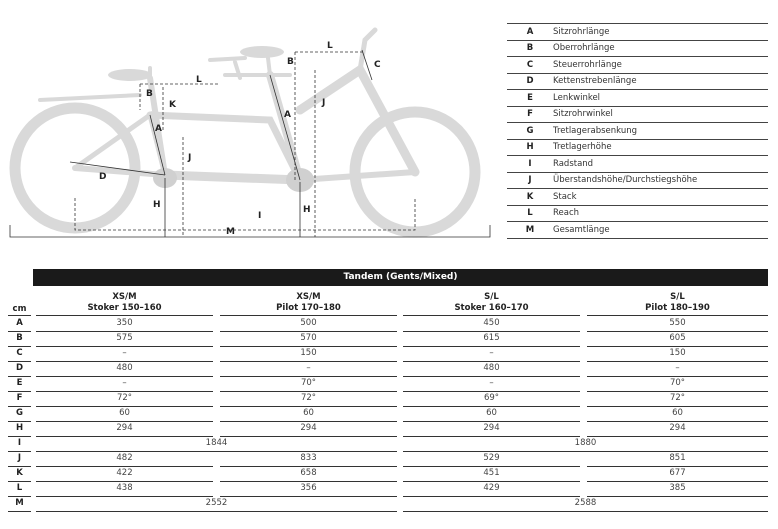  What do you see at coordinates (388, 384) in the screenshot?
I see `table-row: E –70° –70°` at bounding box center [388, 384].